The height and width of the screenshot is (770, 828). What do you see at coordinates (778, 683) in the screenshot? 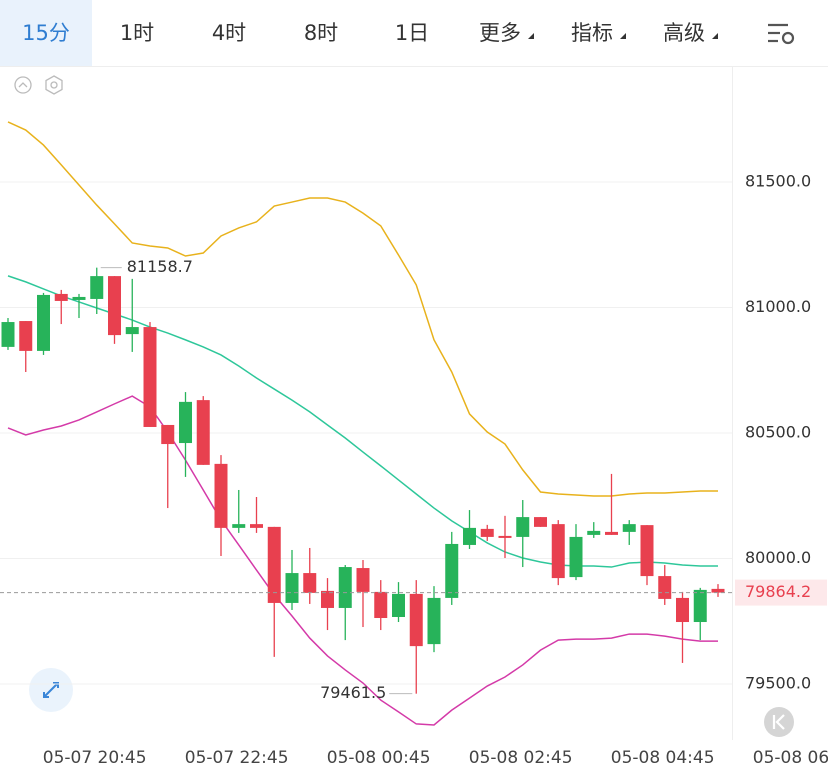
I see `y-tick-label: 79500.0` at bounding box center [778, 683].